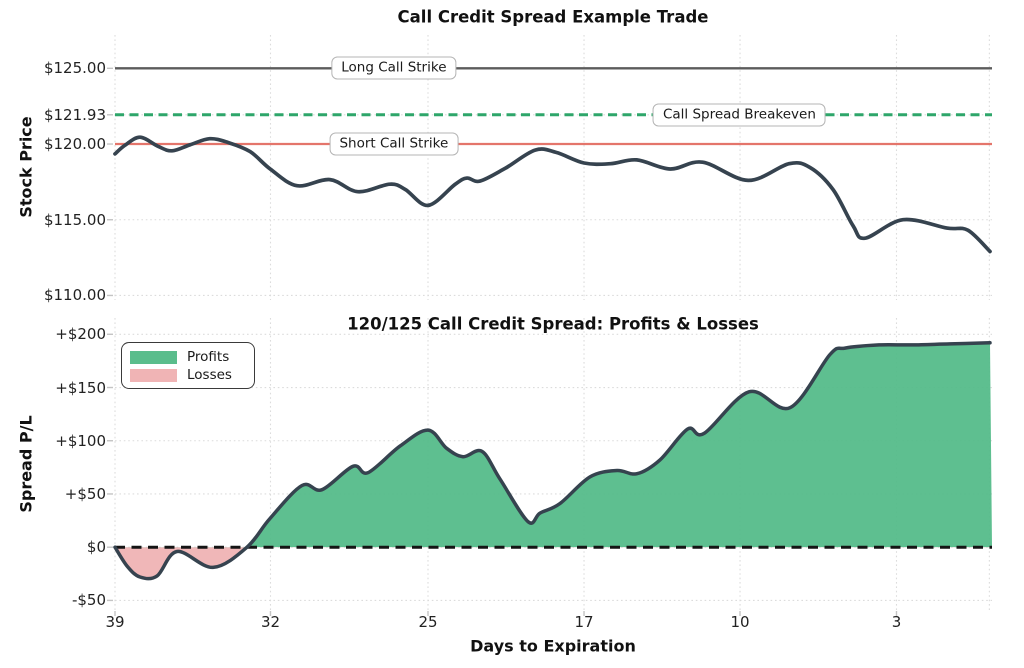 The height and width of the screenshot is (668, 1024). What do you see at coordinates (394, 144) in the screenshot?
I see `short-call-strike-label: Short Call Strike` at bounding box center [394, 144].